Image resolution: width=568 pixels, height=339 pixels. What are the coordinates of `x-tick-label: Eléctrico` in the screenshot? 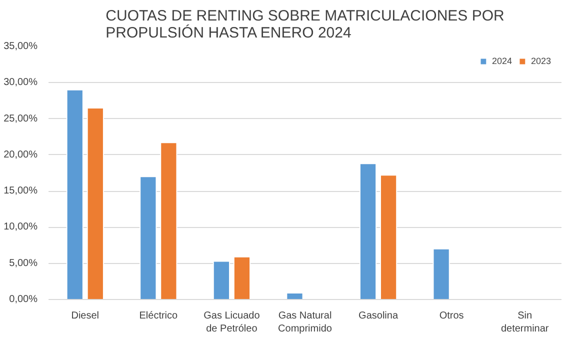 It's located at (158, 316).